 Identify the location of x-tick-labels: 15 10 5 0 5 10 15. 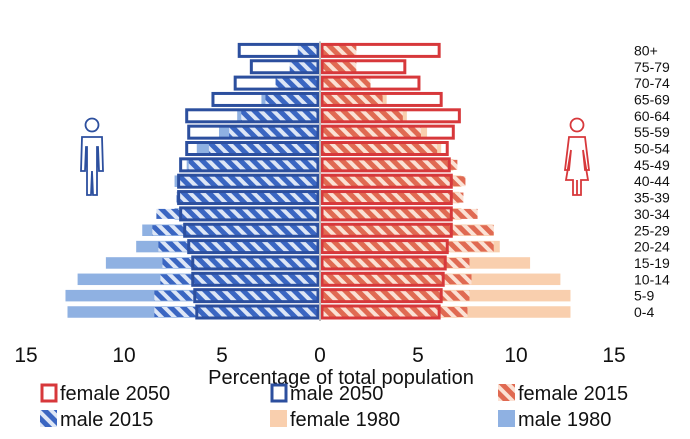
(319, 355).